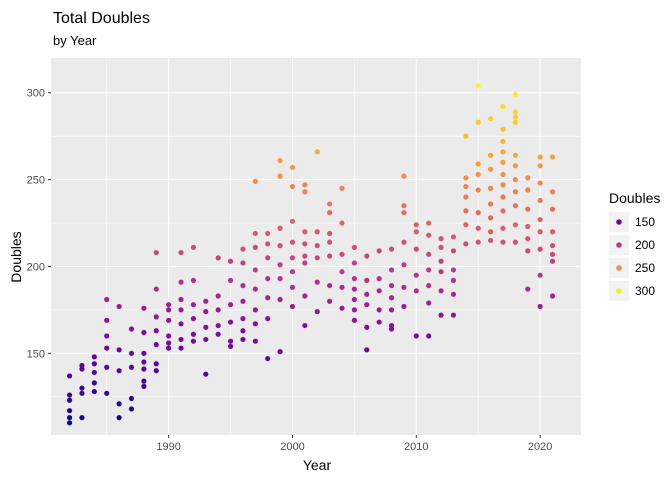  What do you see at coordinates (36, 181) in the screenshot?
I see `y-tick-label: 250` at bounding box center [36, 181].